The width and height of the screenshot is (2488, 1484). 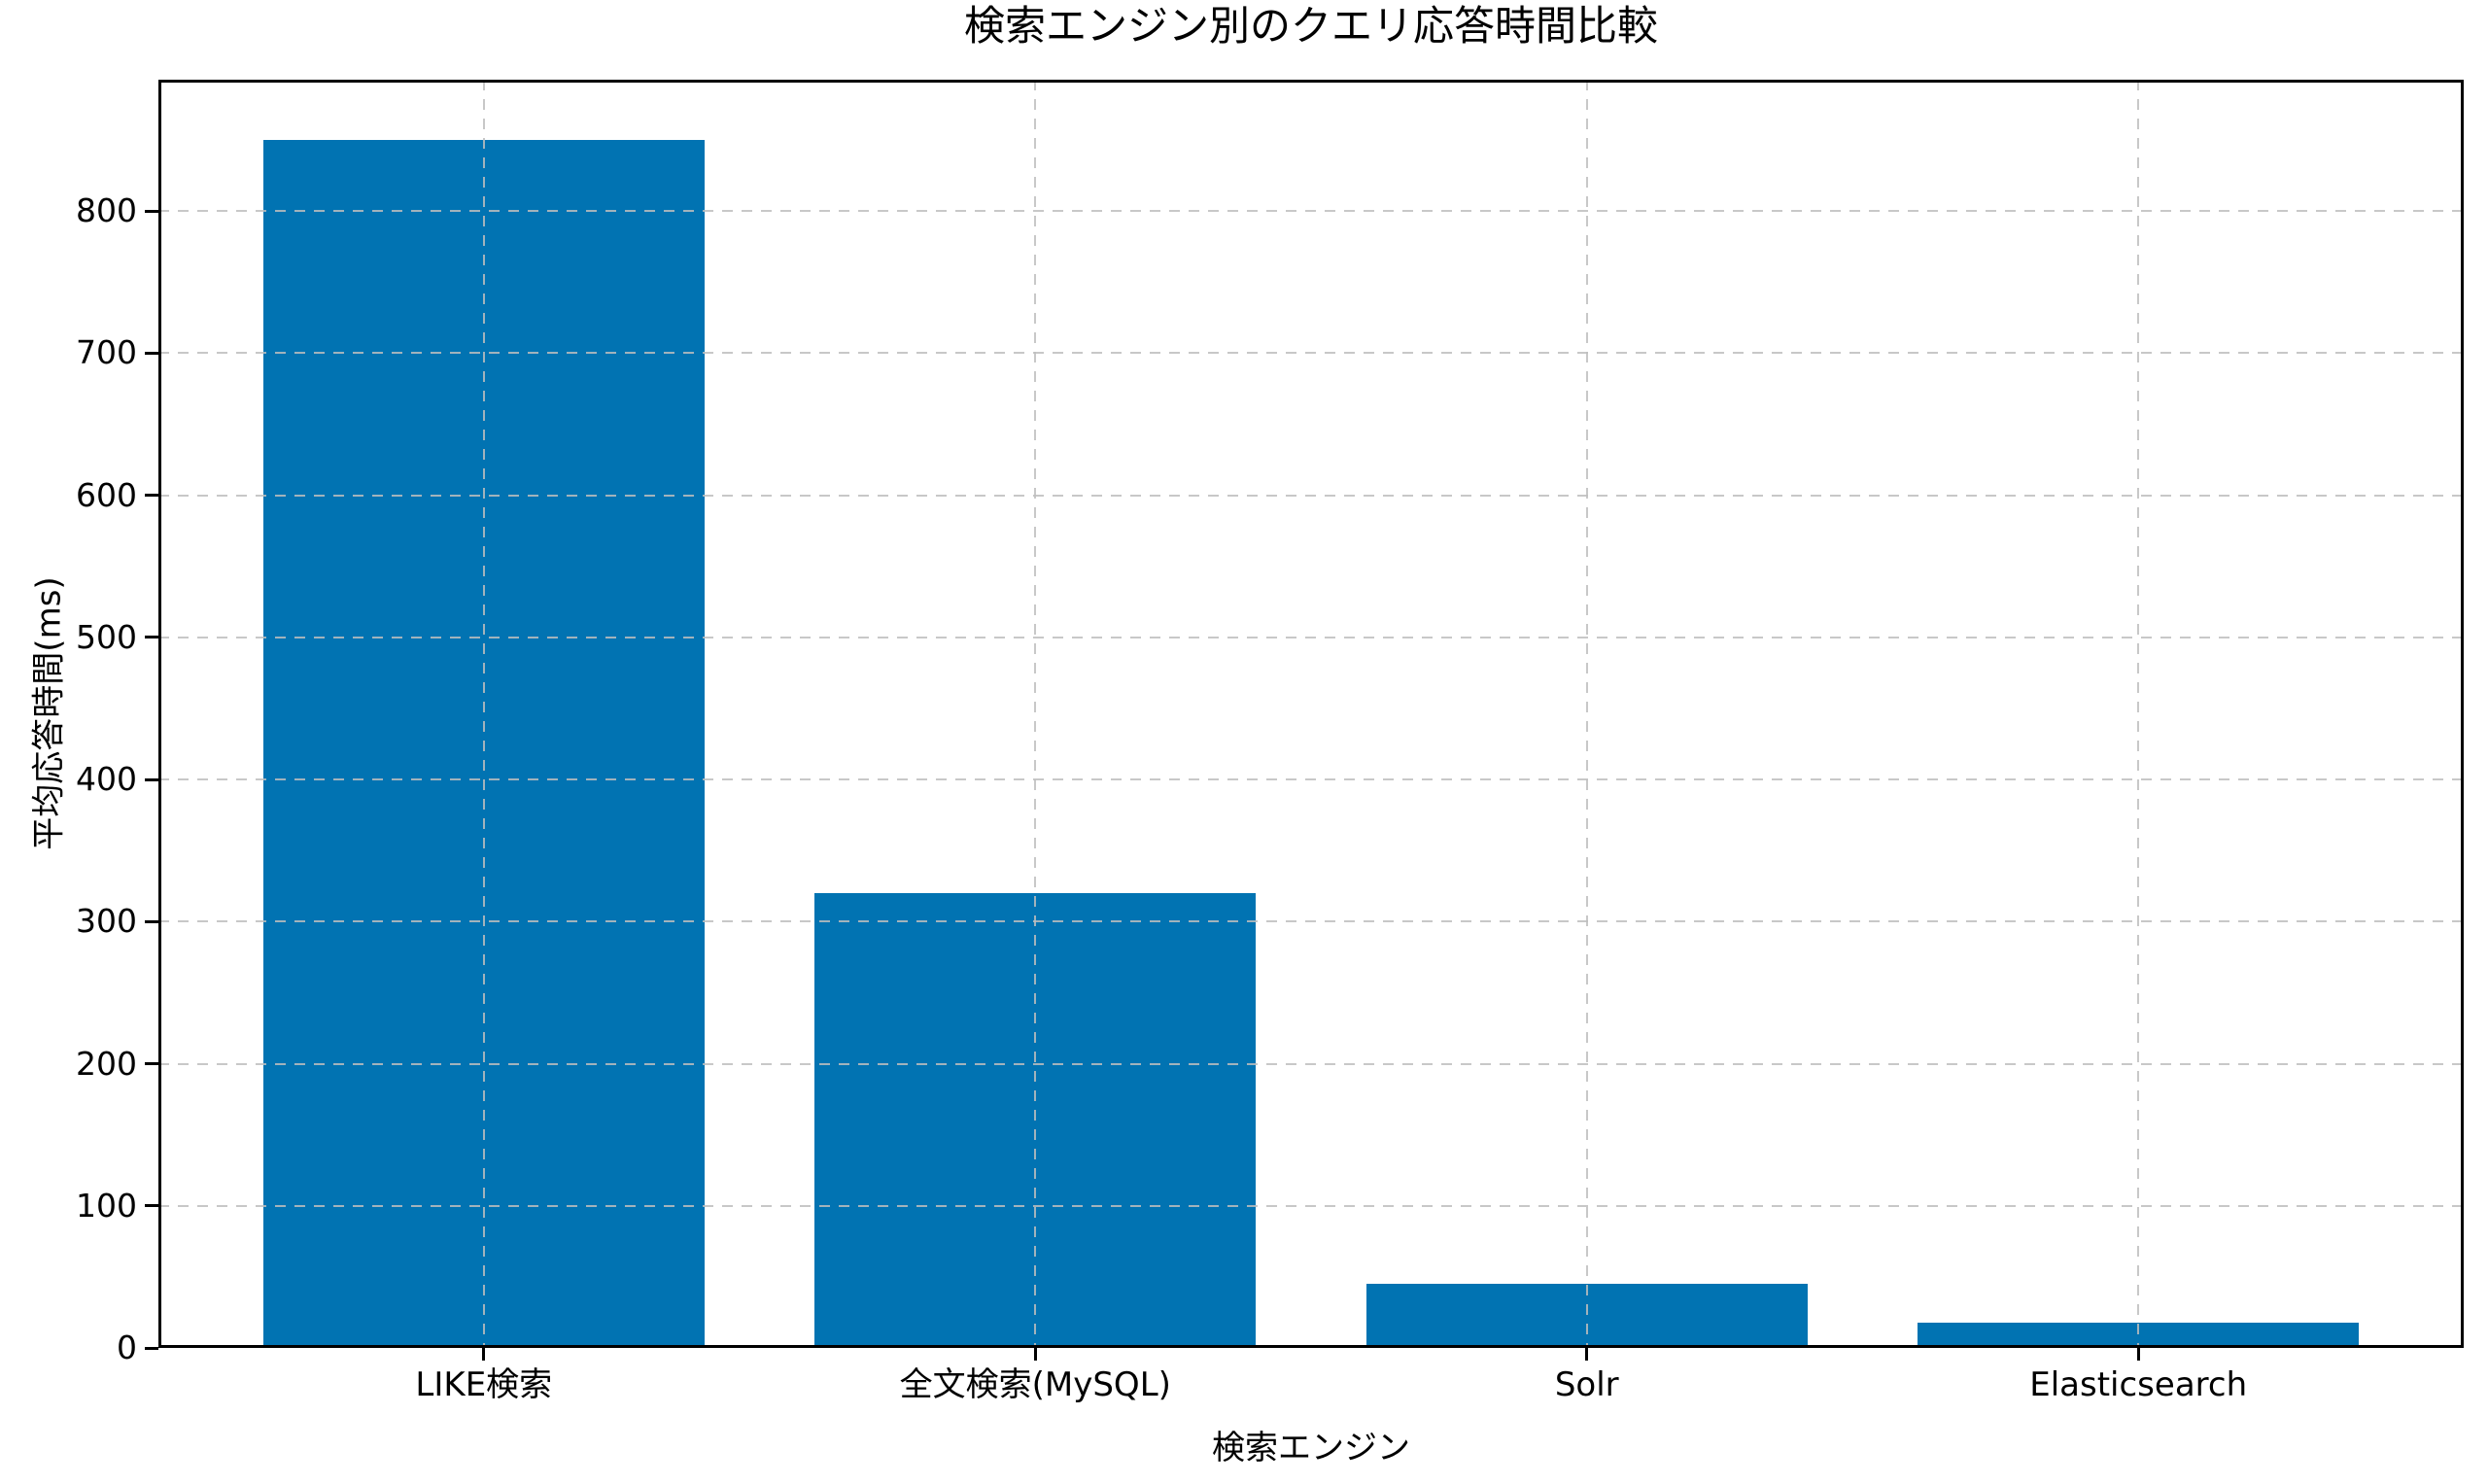 I want to click on y-tick-label-600: 600, so click(x=106, y=494).